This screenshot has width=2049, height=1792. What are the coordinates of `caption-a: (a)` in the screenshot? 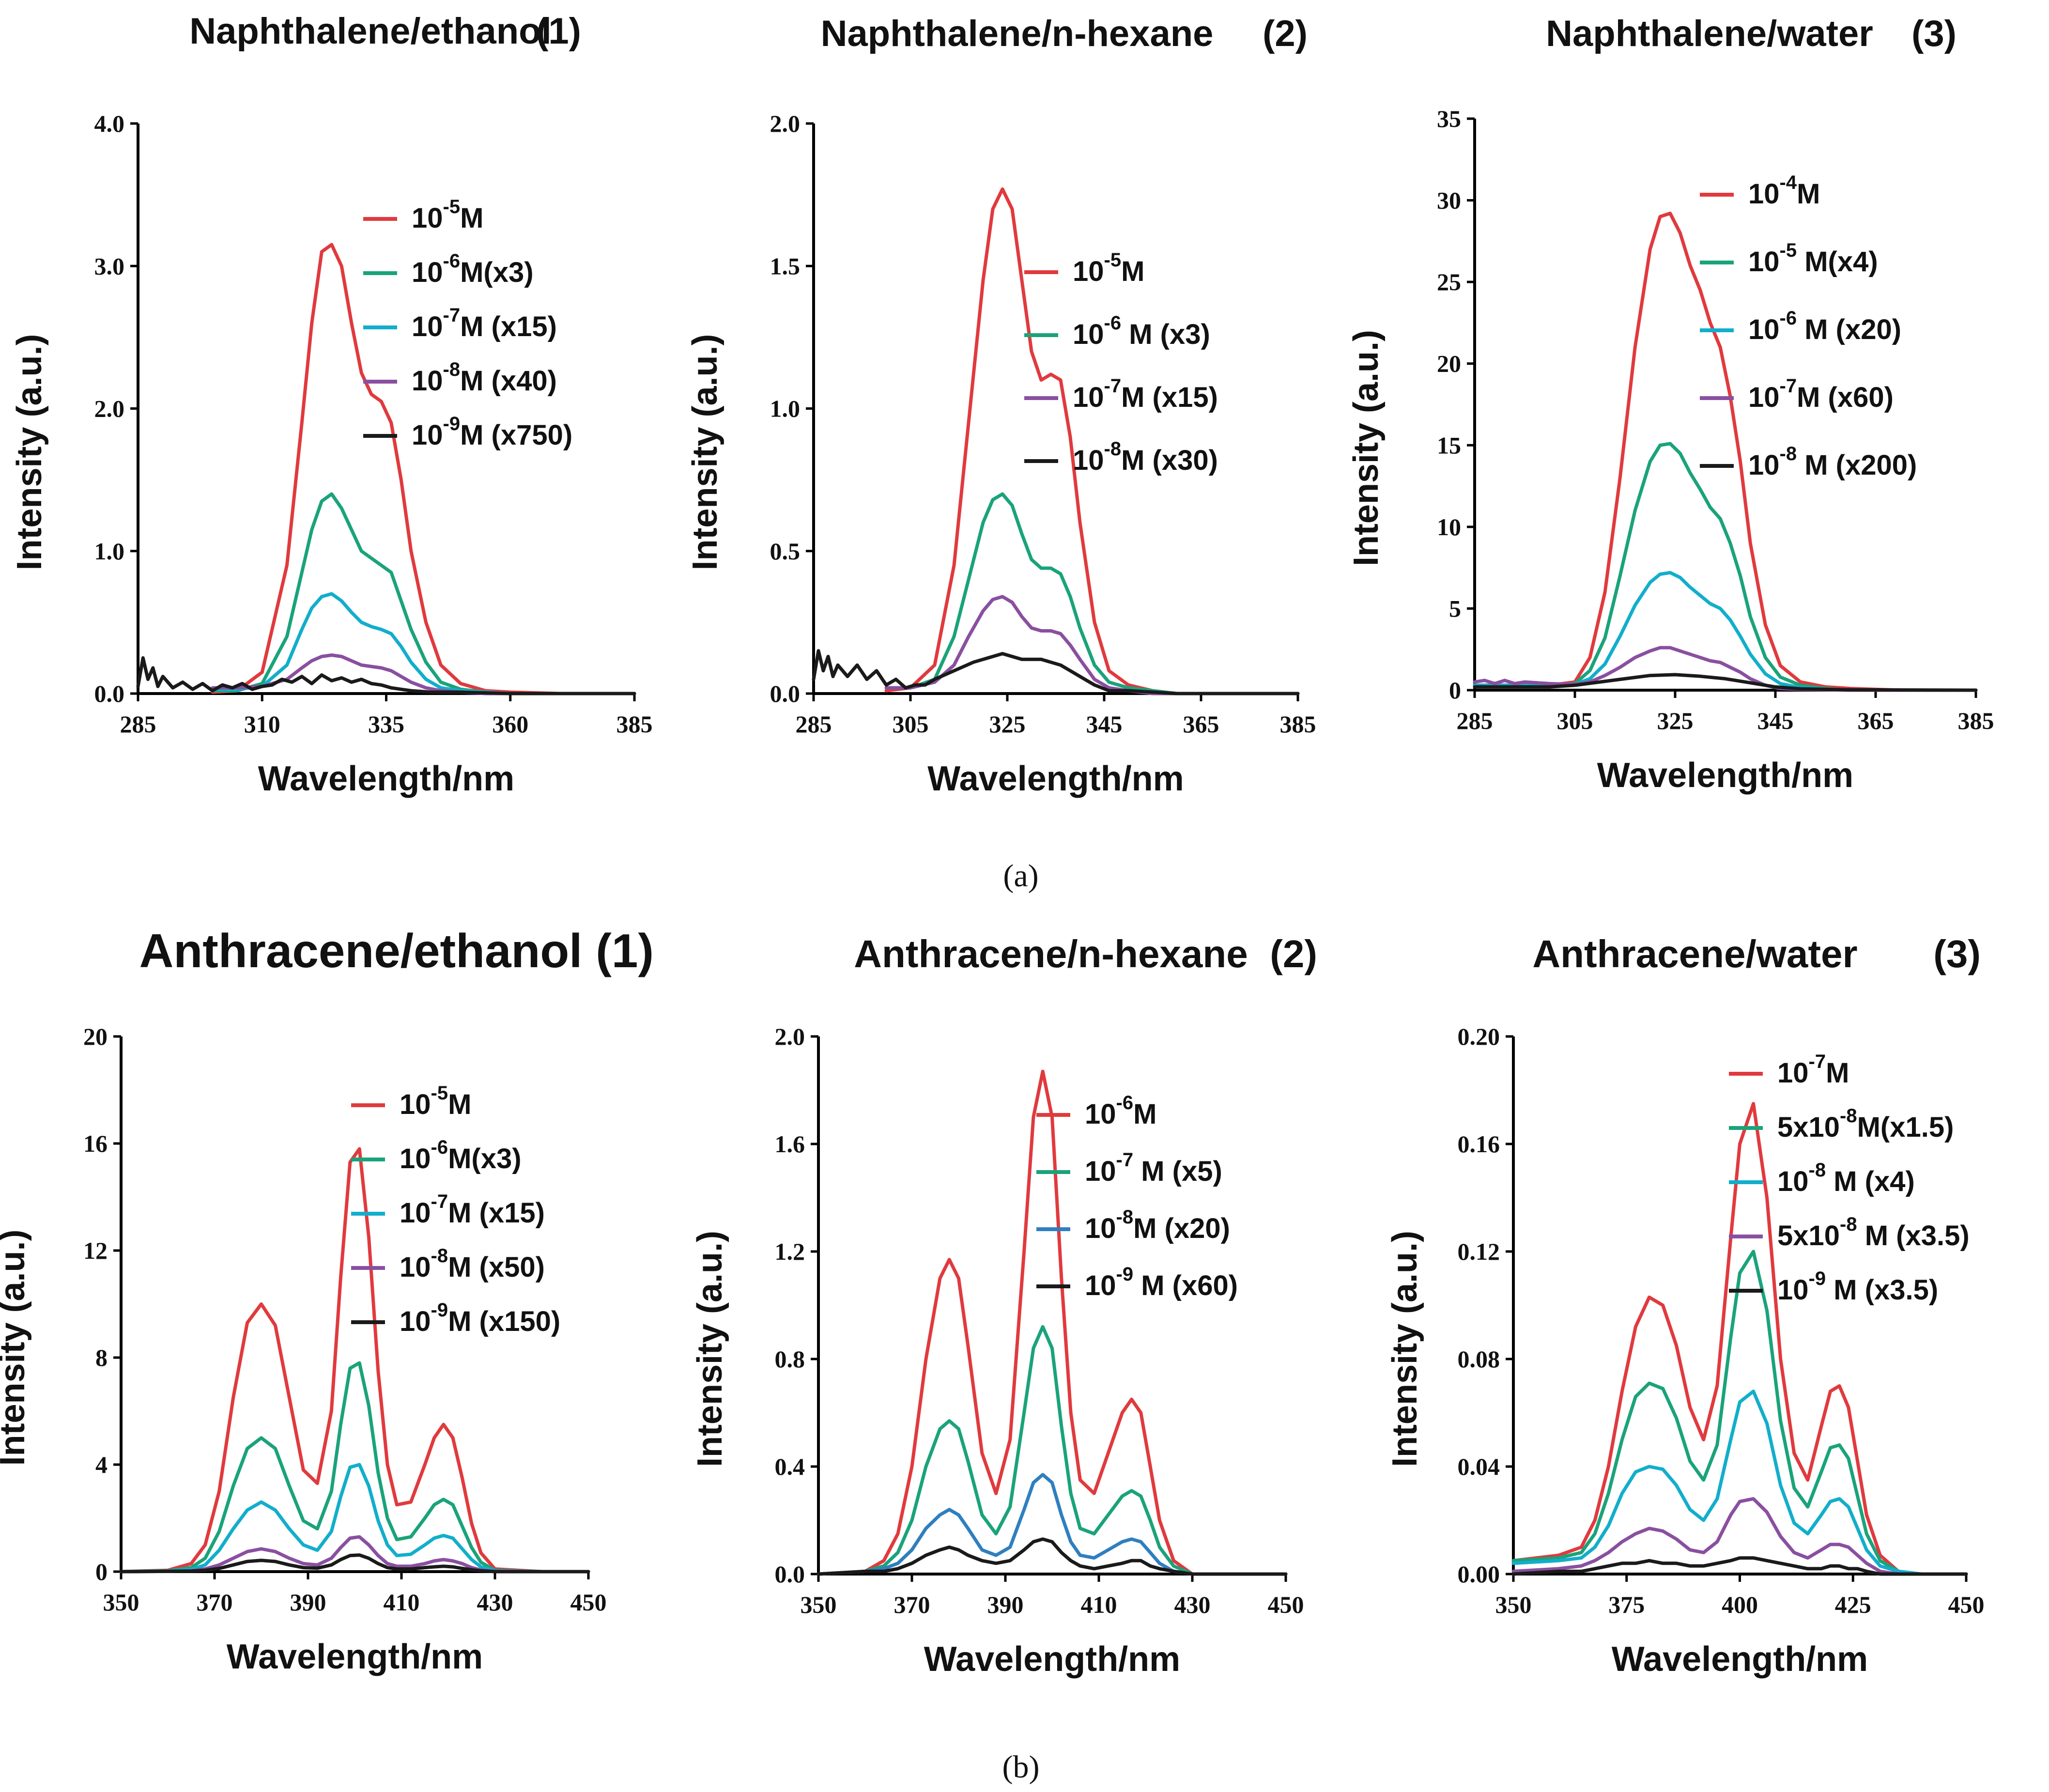 It's located at (1020, 876).